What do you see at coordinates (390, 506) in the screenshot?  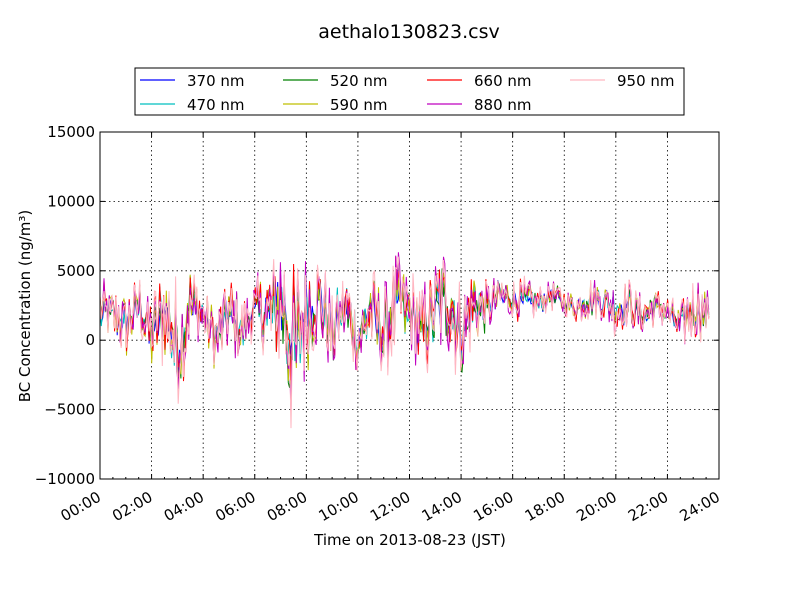 I see `x-tick-label: 12:00` at bounding box center [390, 506].